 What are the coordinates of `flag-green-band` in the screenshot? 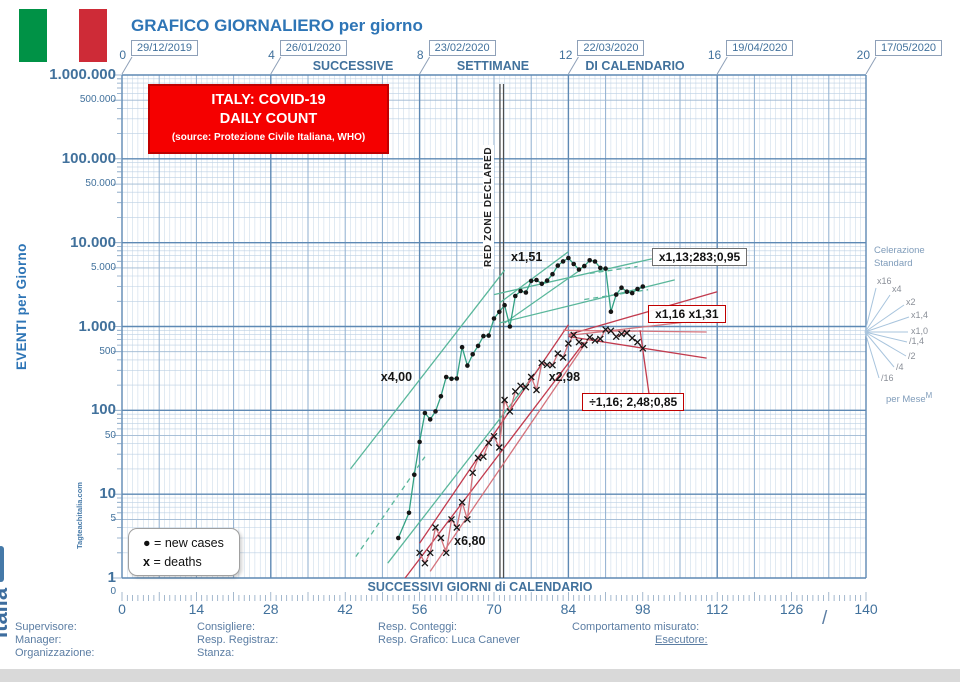 It's located at (33, 35).